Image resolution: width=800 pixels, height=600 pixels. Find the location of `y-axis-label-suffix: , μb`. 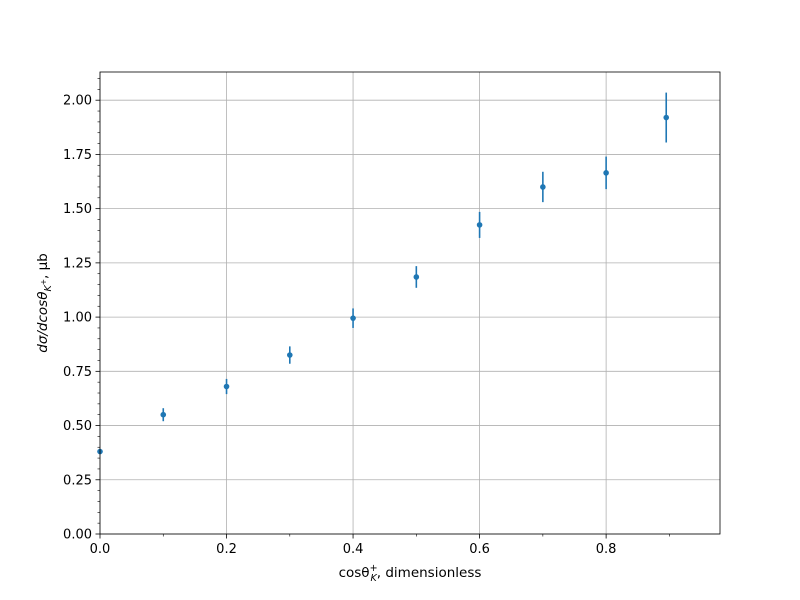

y-axis-label-suffix: , μb is located at coordinates (43, 266).